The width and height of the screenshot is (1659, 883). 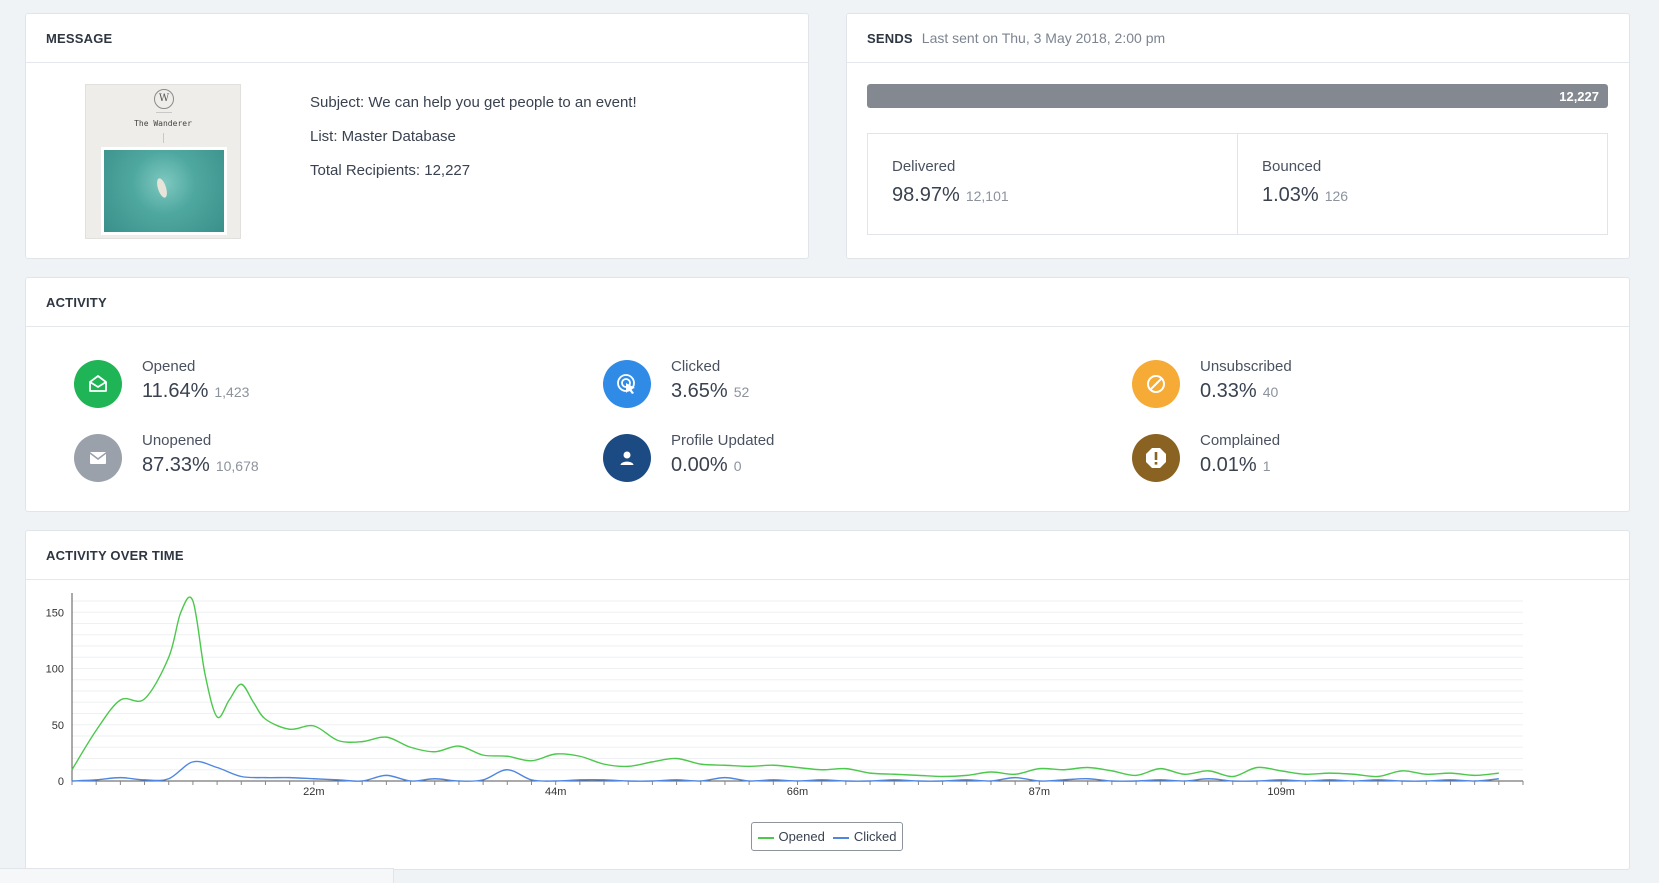 I want to click on thumbnail-brand-name: The Wanderer, so click(x=163, y=123).